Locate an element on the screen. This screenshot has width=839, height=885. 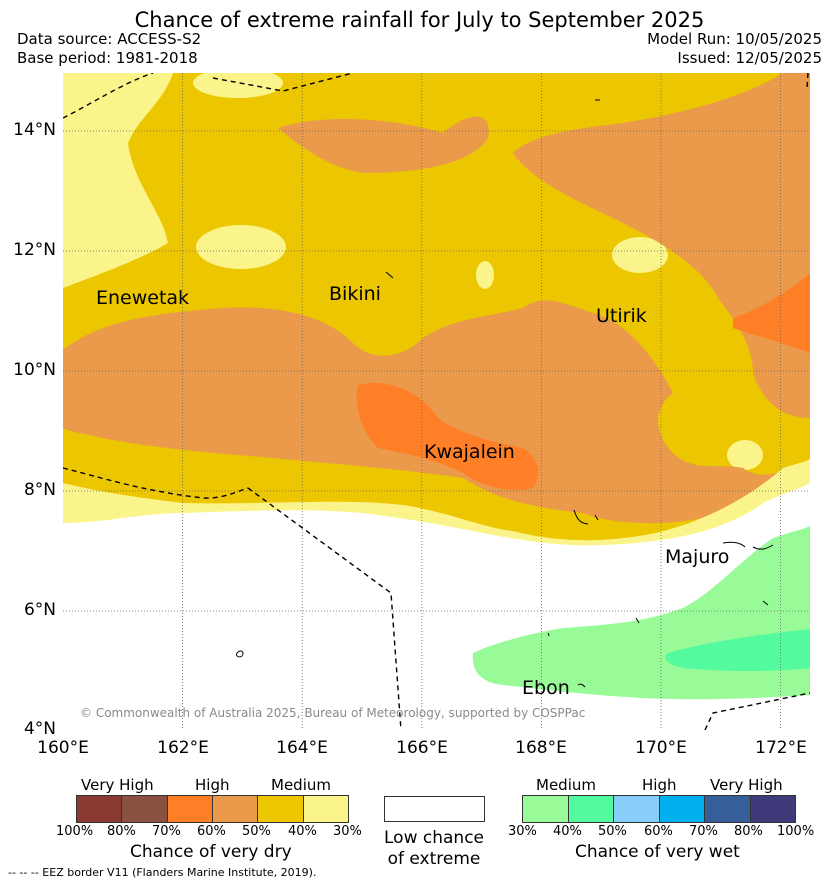
issued-date: Issued: 12/05/2025 is located at coordinates (749, 58).